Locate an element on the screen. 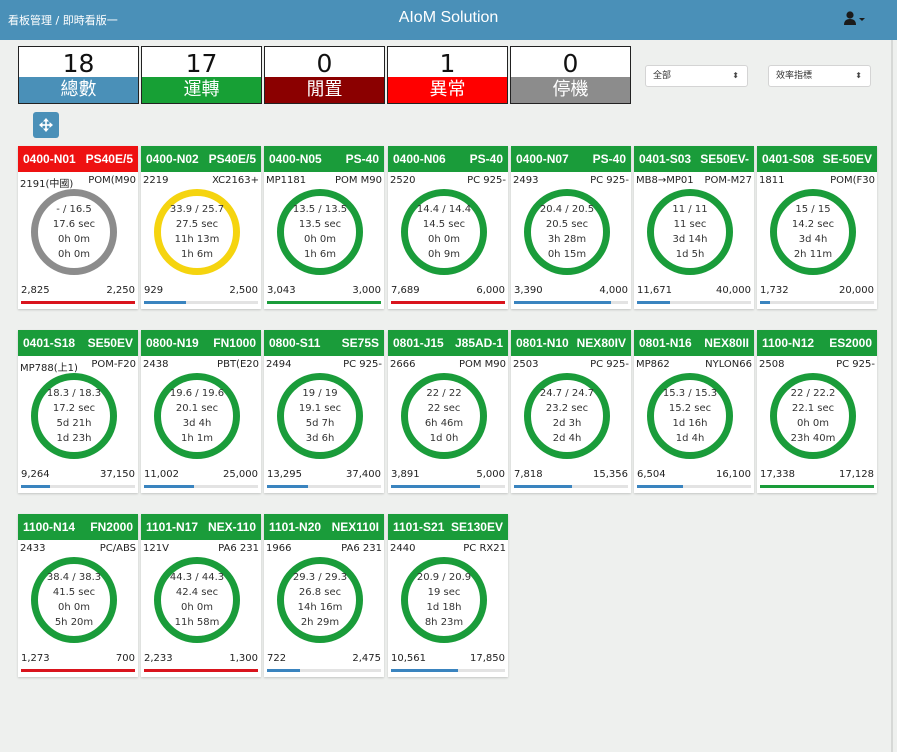 This screenshot has height=752, width=897. machine-id: 0800-S11 is located at coordinates (295, 343).